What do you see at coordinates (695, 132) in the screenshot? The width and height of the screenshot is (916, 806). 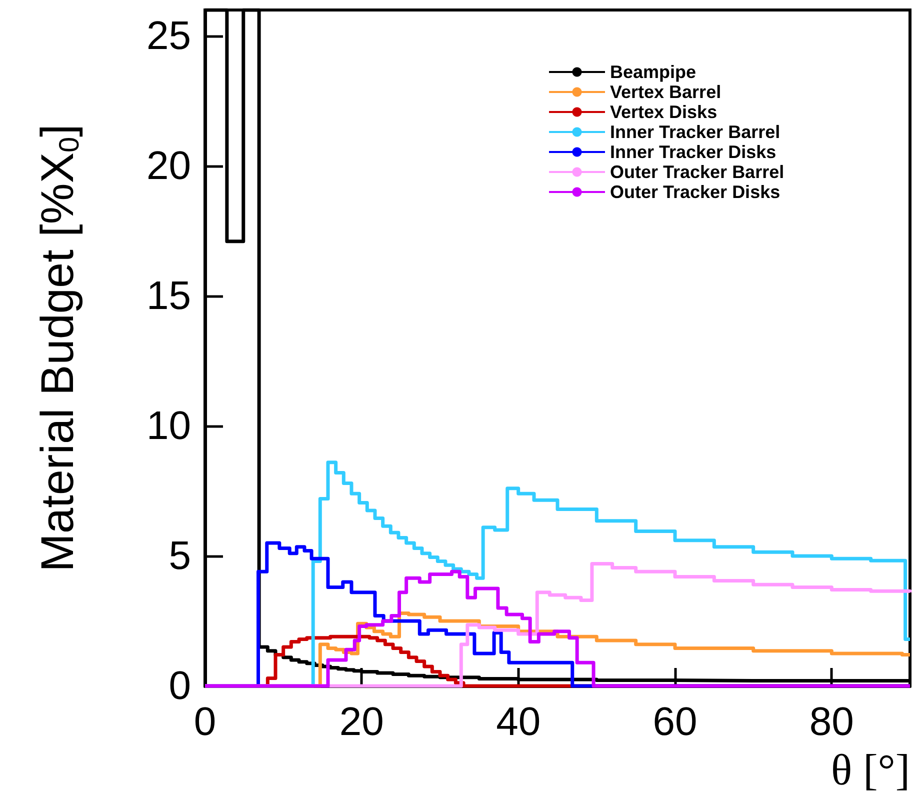 I see `legend-label: Inner Tracker Barrel` at bounding box center [695, 132].